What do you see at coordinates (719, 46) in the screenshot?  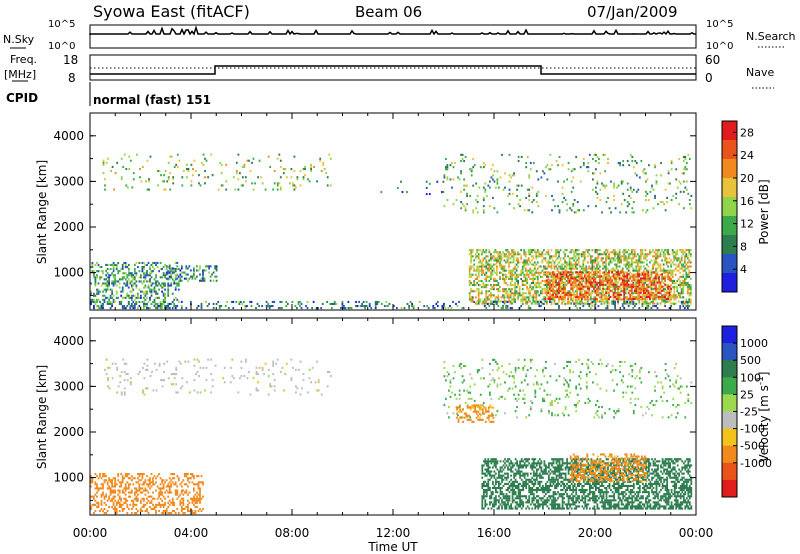 I see `nsearch-tick-bottom: 10^0` at bounding box center [719, 46].